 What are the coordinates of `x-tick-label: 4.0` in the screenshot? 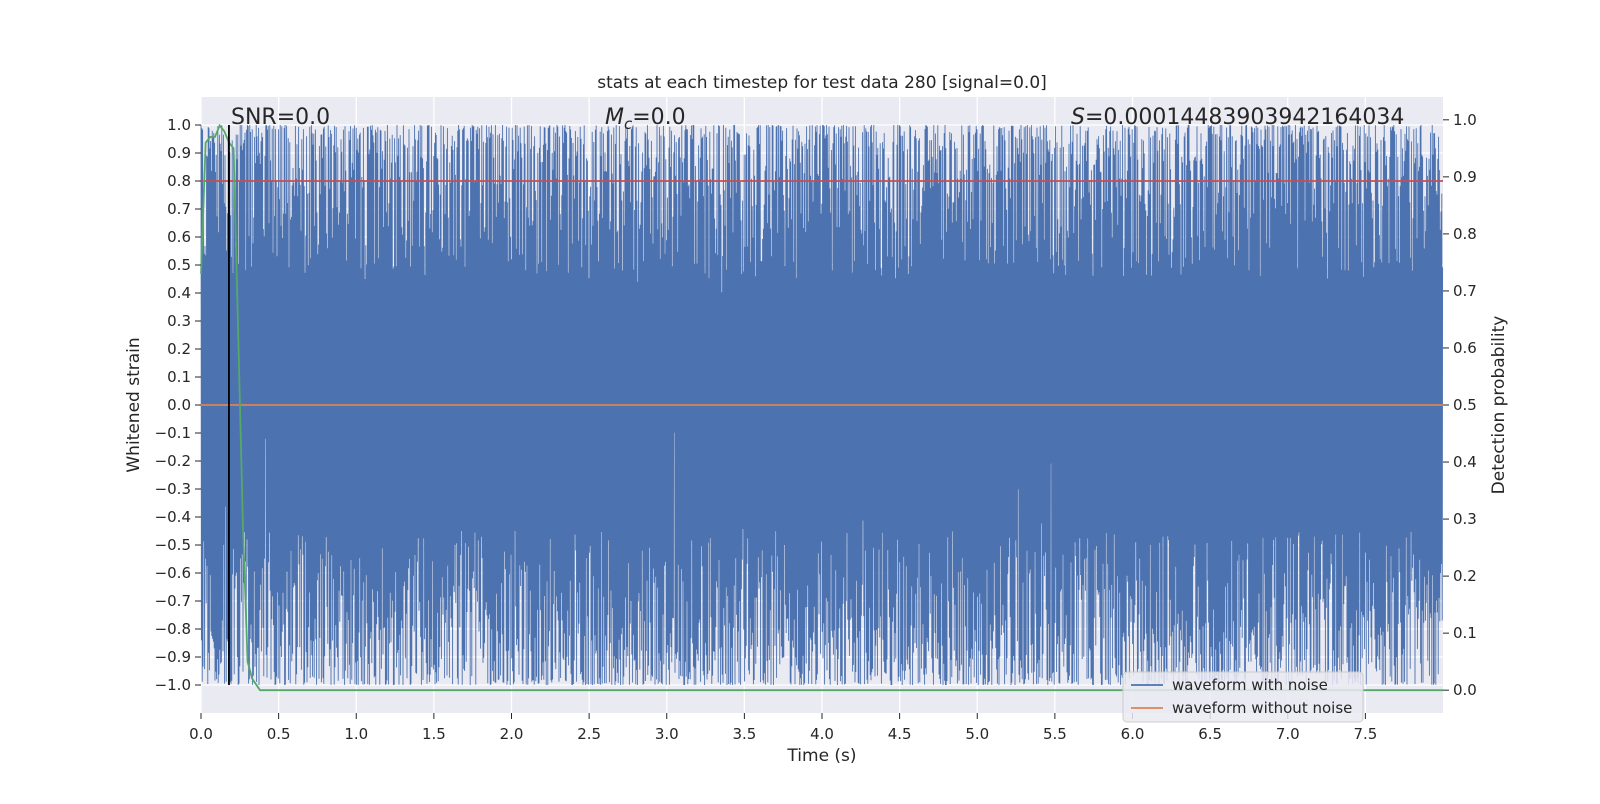 It's located at (822, 734).